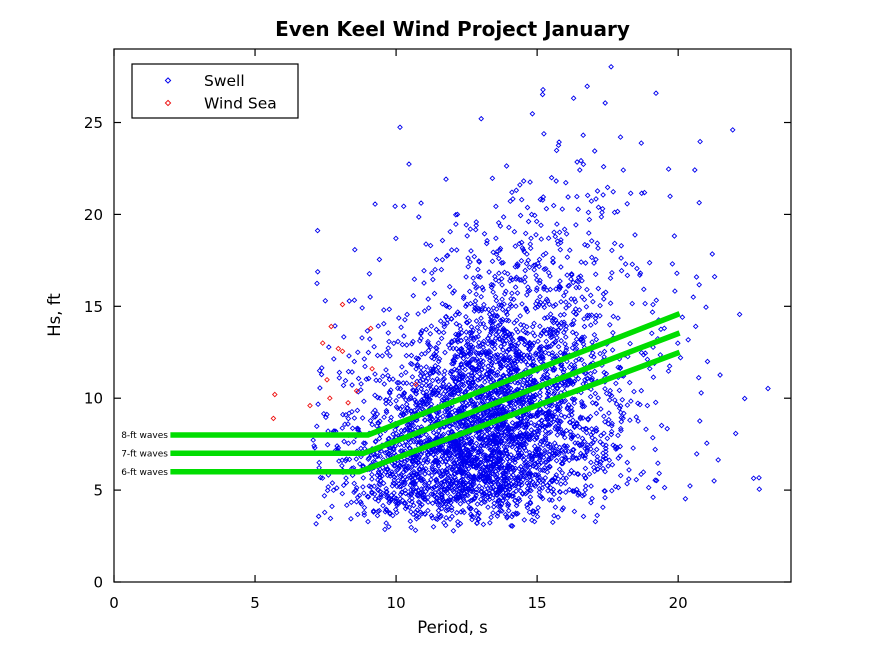  Describe the element at coordinates (98, 583) in the screenshot. I see `y-tick-label: 0` at that location.